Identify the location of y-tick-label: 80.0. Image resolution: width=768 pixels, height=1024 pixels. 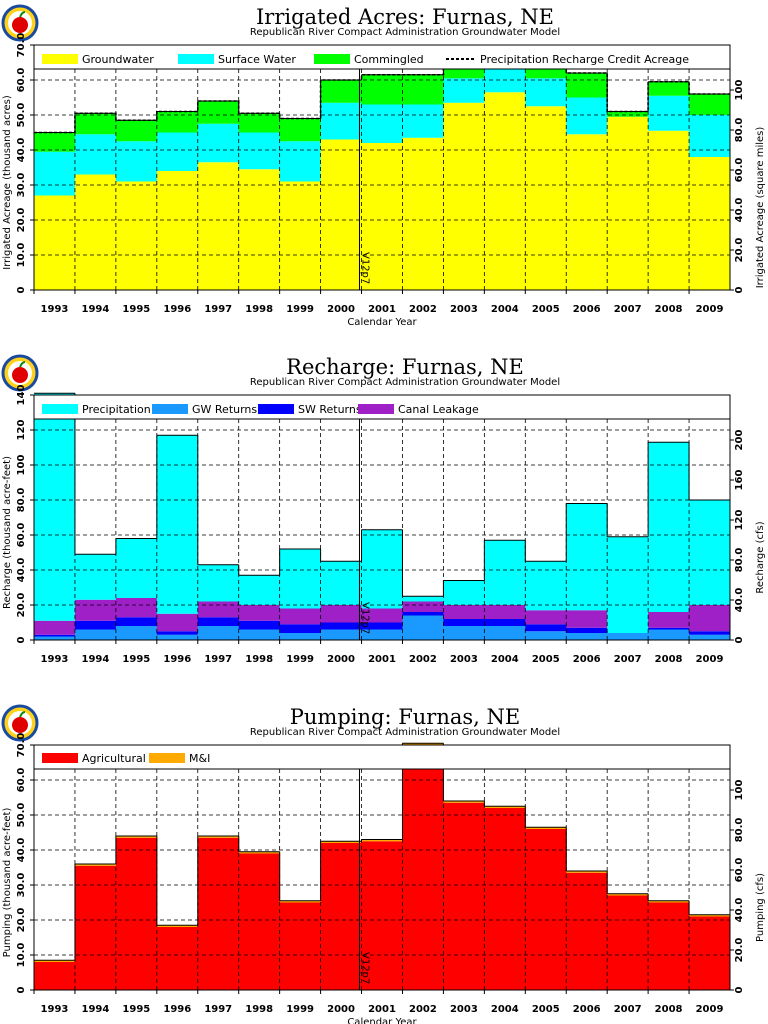
(21, 500).